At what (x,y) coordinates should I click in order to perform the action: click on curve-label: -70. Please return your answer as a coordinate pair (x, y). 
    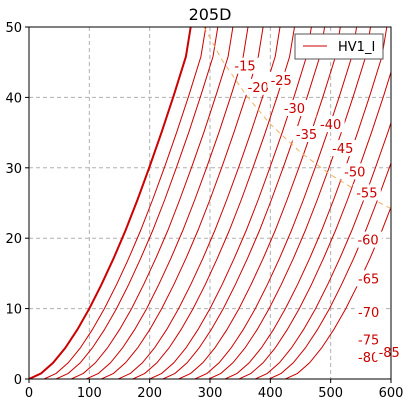
    Looking at the image, I should click on (368, 313).